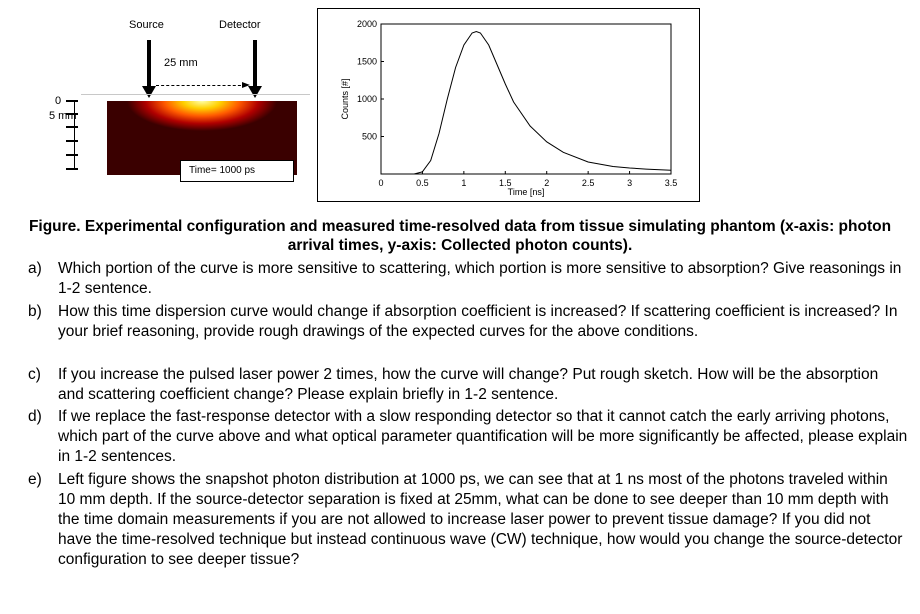 This screenshot has height=614, width=920. What do you see at coordinates (35, 479) in the screenshot?
I see `question-letter: e)` at bounding box center [35, 479].